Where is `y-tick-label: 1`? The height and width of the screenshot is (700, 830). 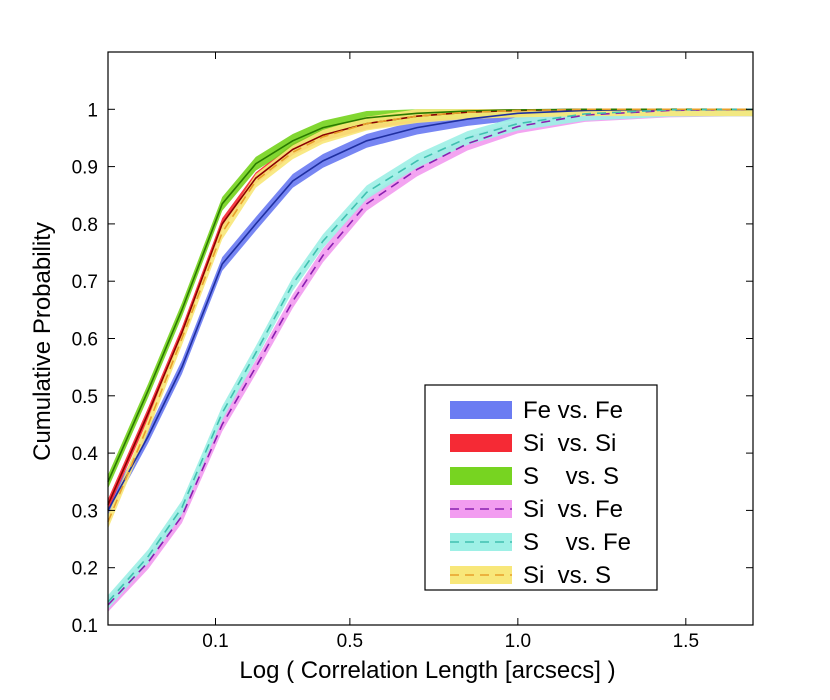 y-tick-label: 1 is located at coordinates (92, 110).